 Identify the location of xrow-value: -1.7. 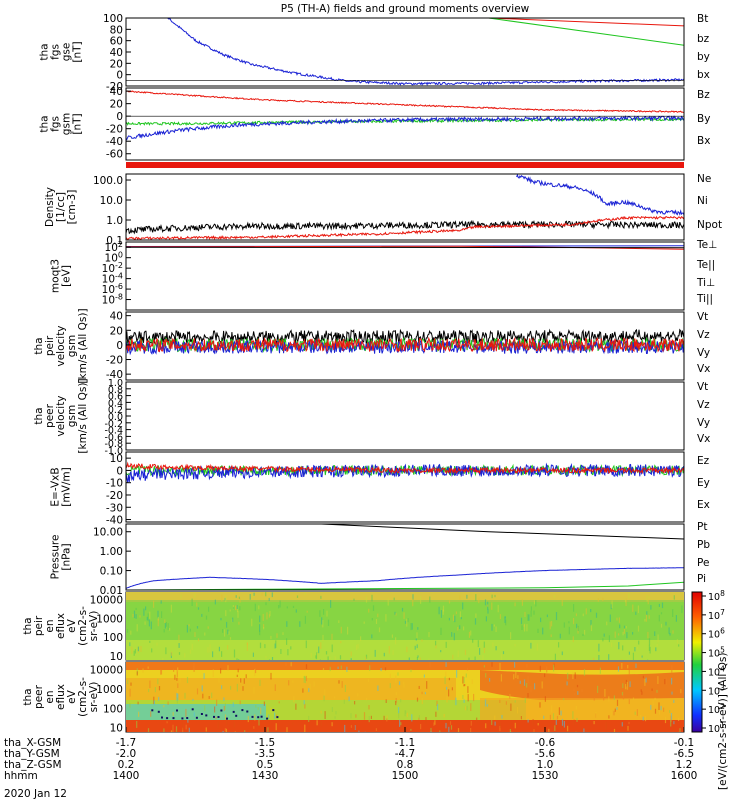
(126, 743).